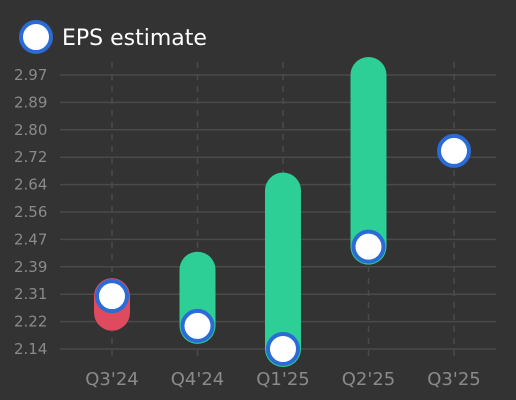 This screenshot has height=400, width=516. I want to click on x-tick-label: Q2'25, so click(368, 379).